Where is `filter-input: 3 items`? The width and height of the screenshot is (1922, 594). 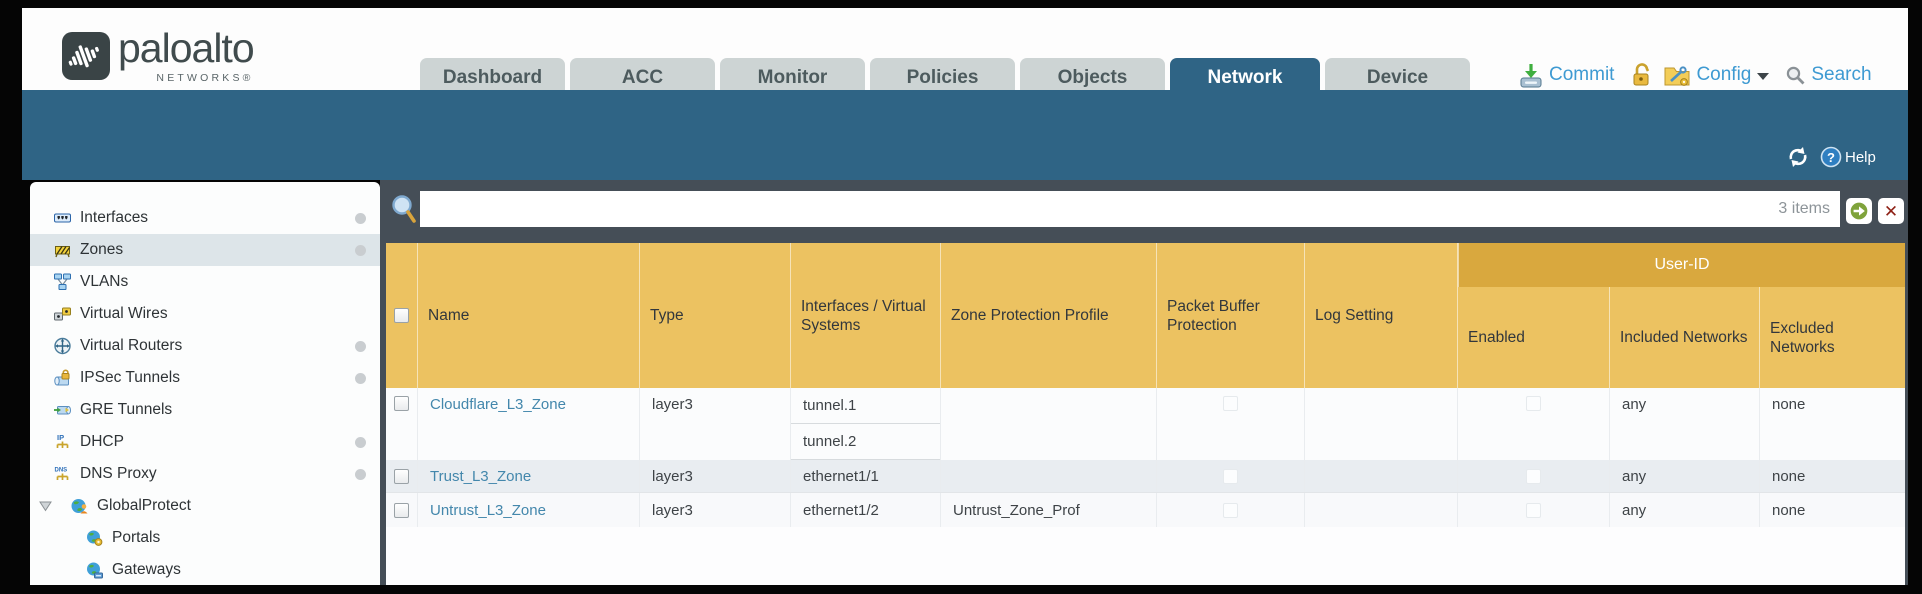
filter-input: 3 items is located at coordinates (1130, 209).